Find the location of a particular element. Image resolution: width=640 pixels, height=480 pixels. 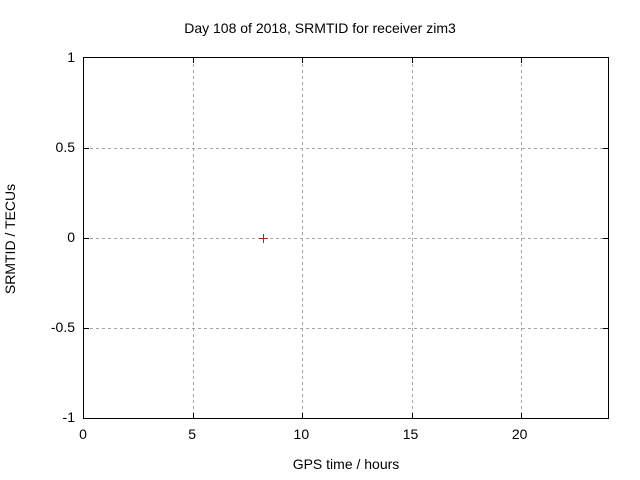

y-tick-label: 1 is located at coordinates (71, 57).